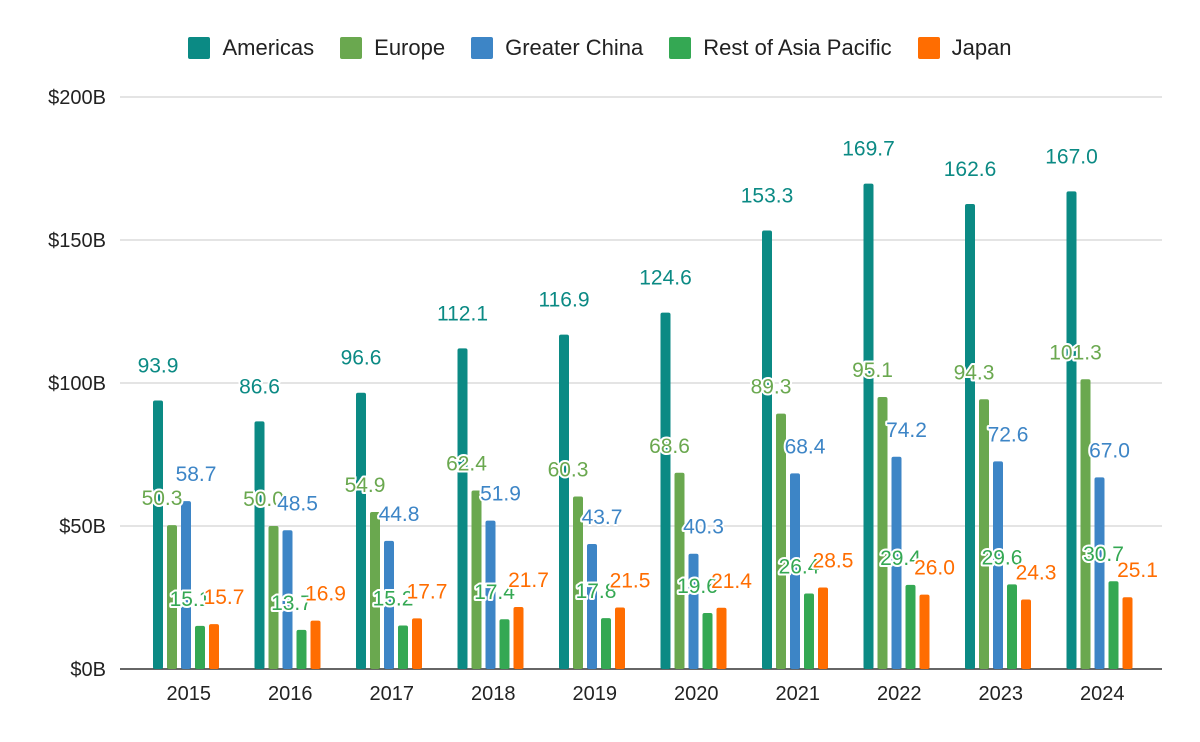  I want to click on legend-item: Japan, so click(964, 48).